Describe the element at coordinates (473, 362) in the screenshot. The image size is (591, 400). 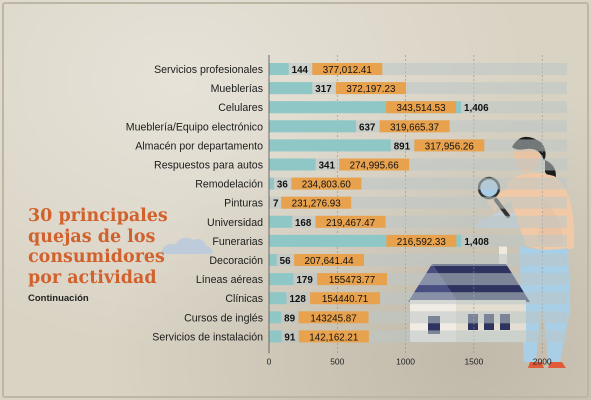
I see `x-tick-label: 1500` at that location.